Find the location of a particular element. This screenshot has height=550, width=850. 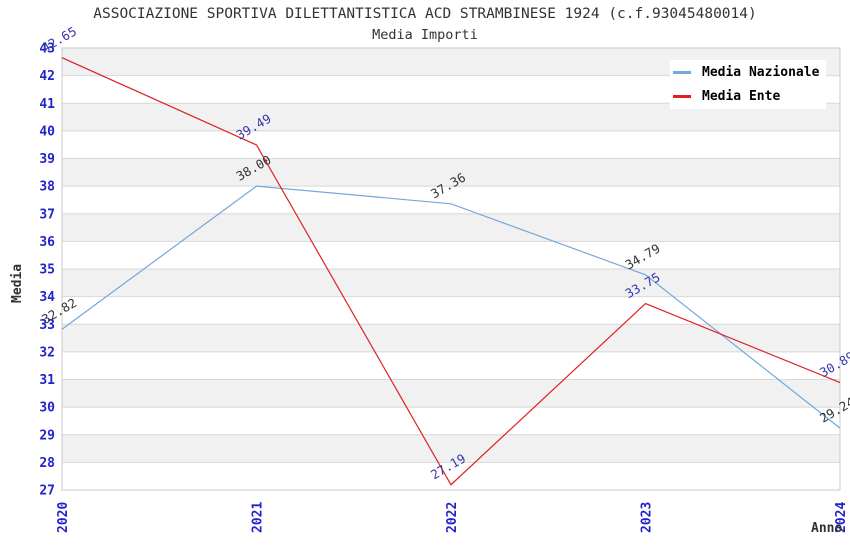

data-point-label: 34.79 is located at coordinates (643, 257).